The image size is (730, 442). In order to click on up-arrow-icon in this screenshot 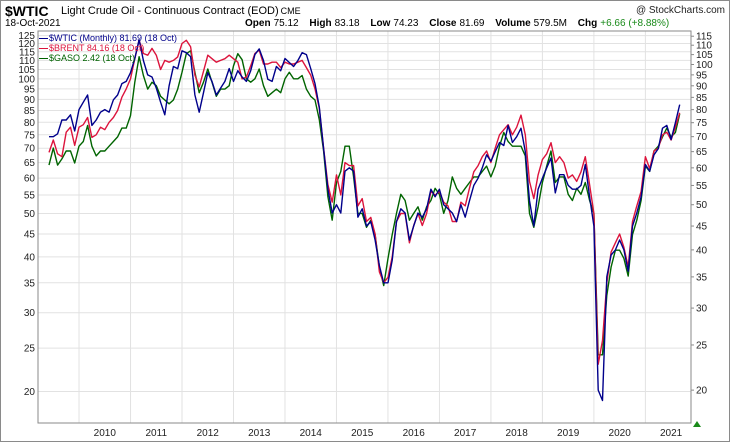, I will do `click(697, 424)`.